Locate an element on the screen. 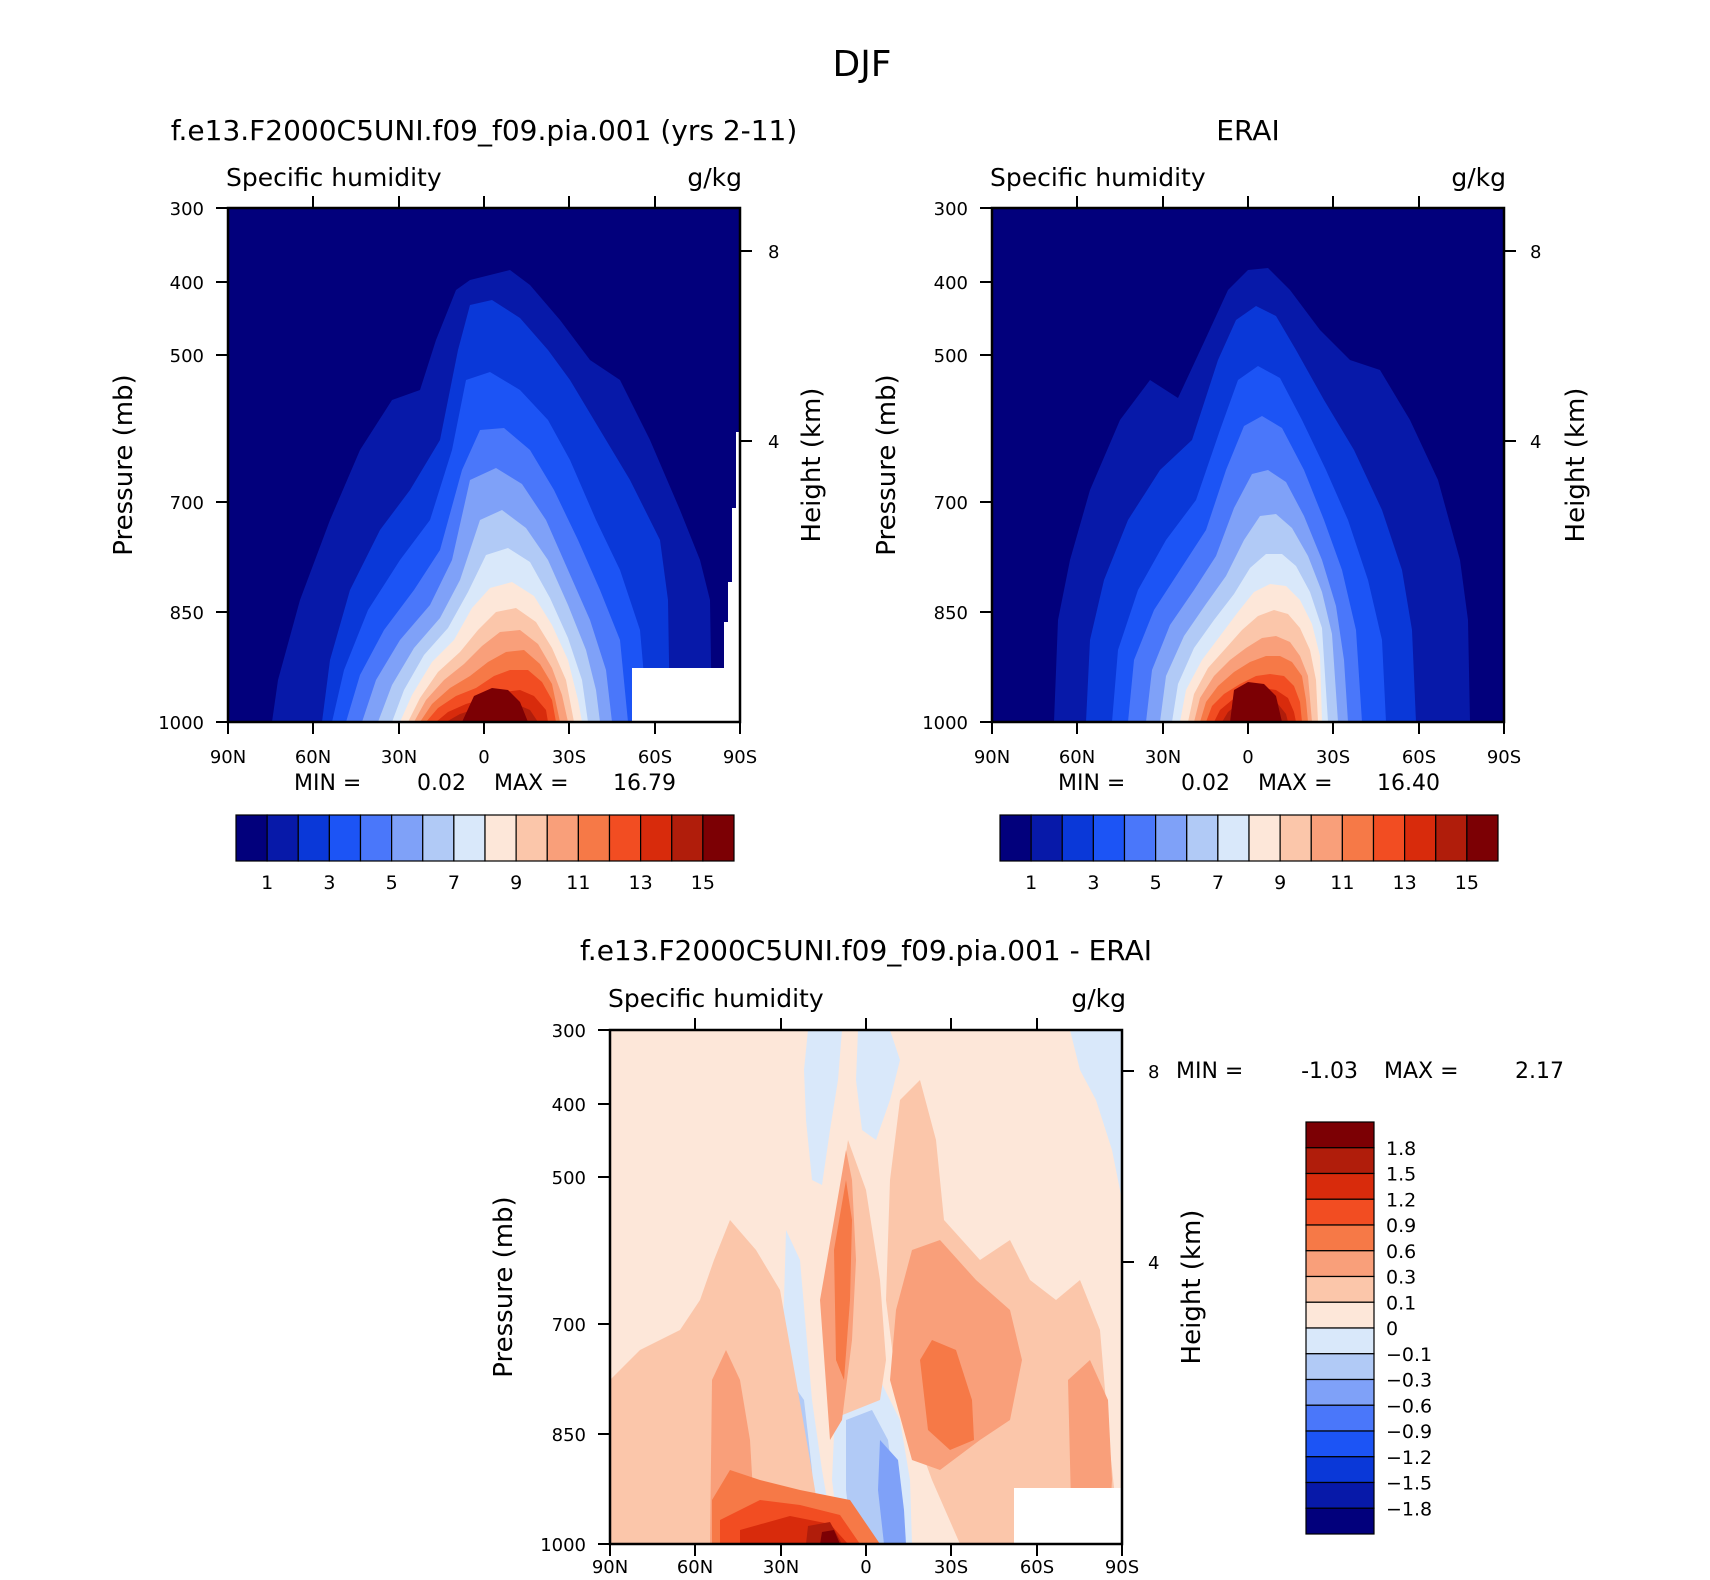 The image size is (1710, 1580). diff-pos-0.6-0.9 is located at coordinates (947, 1395).